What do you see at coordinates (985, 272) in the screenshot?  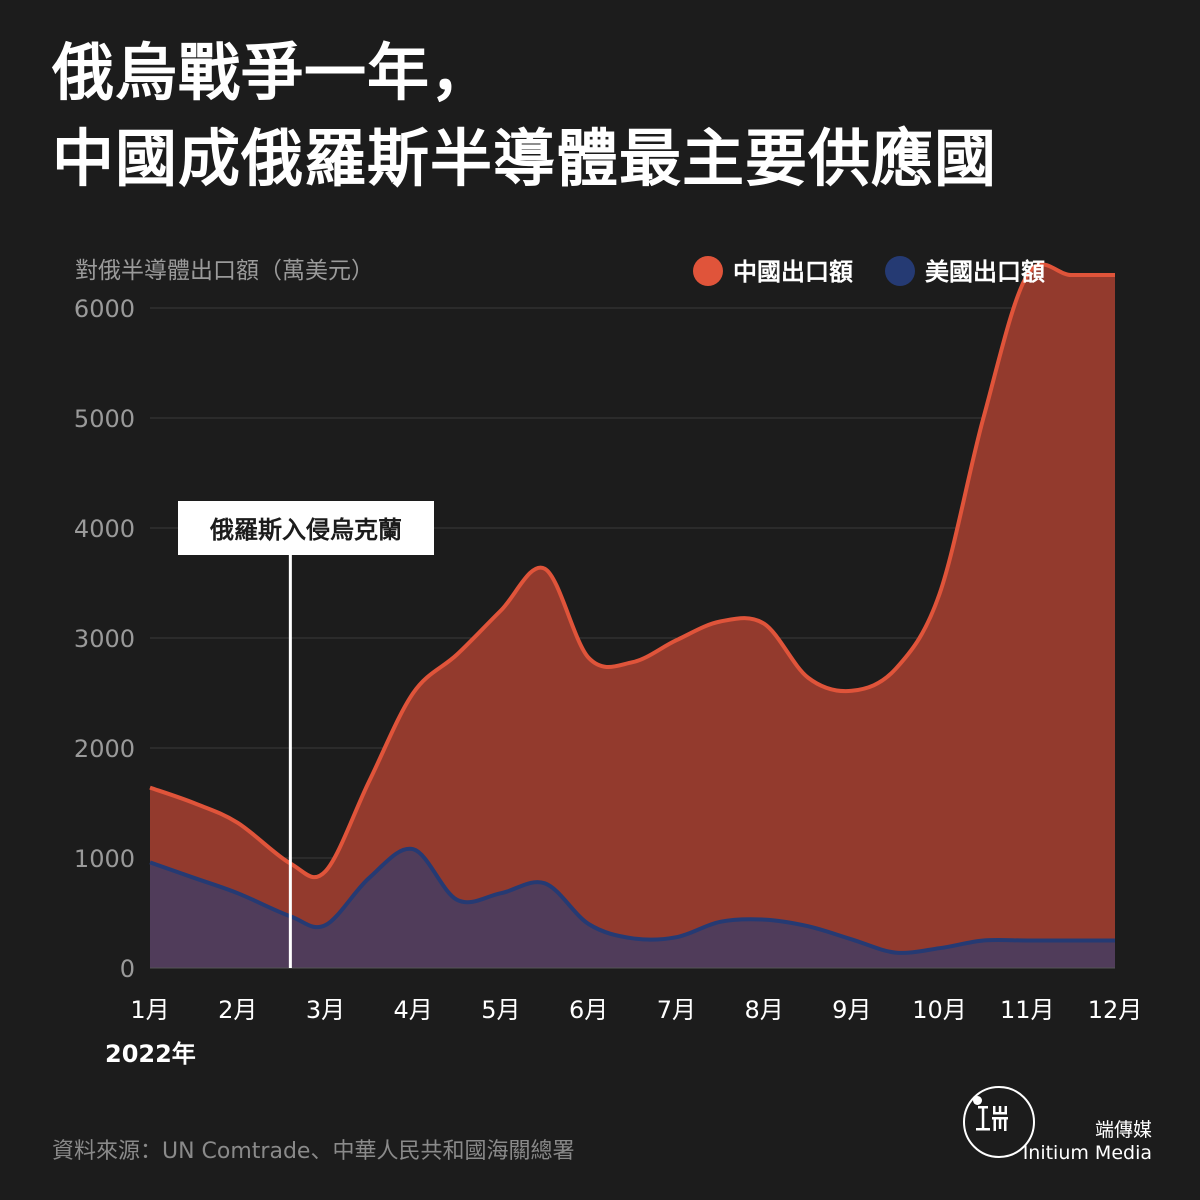 I see `legend-label: 美國出口額` at bounding box center [985, 272].